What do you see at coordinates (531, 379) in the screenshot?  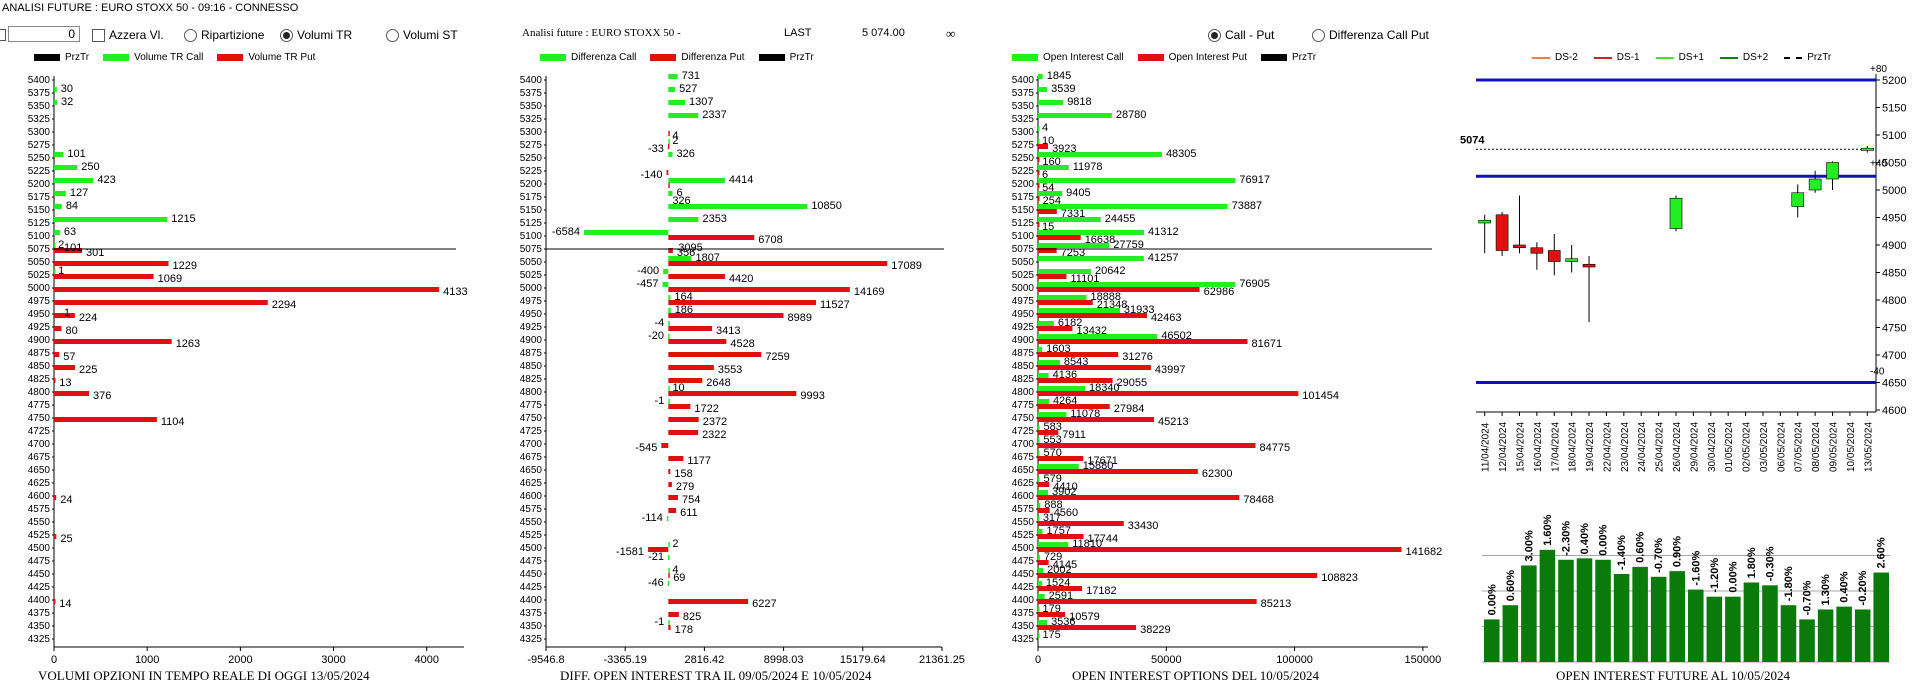 I see `panel2-strike-label: 4825` at bounding box center [531, 379].